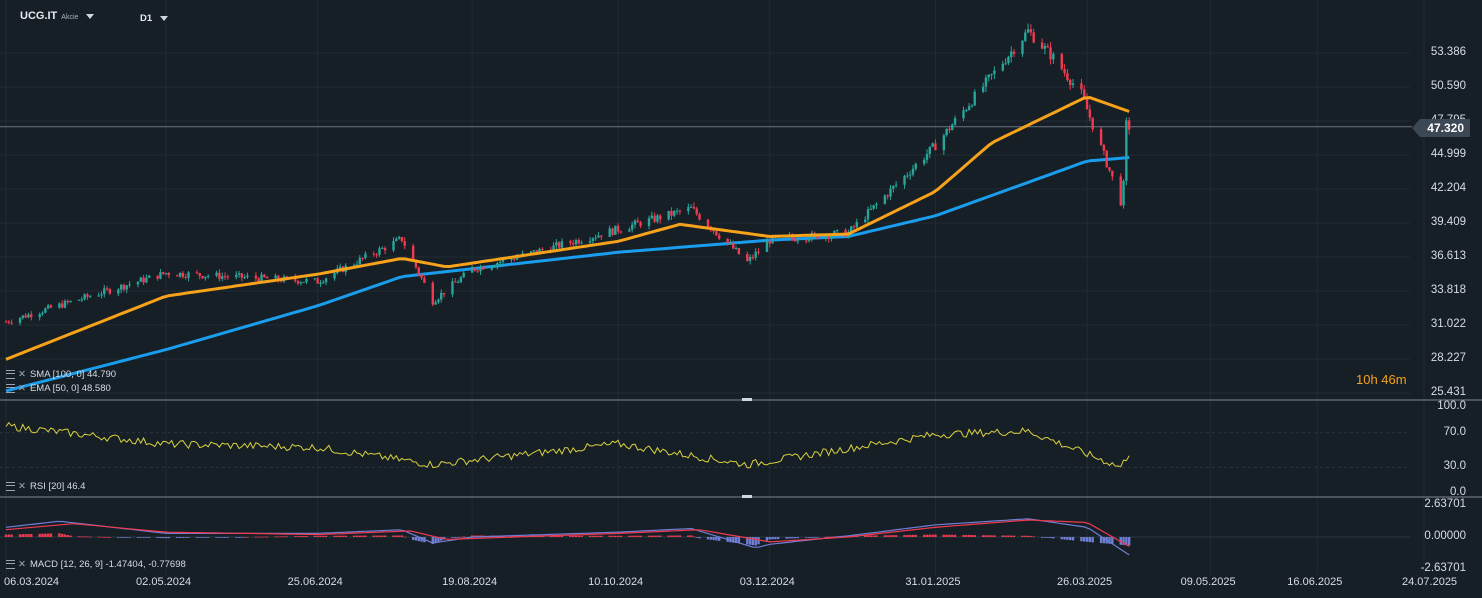 The height and width of the screenshot is (598, 1482). What do you see at coordinates (1448, 188) in the screenshot?
I see `price-tick-label: 42.204` at bounding box center [1448, 188].